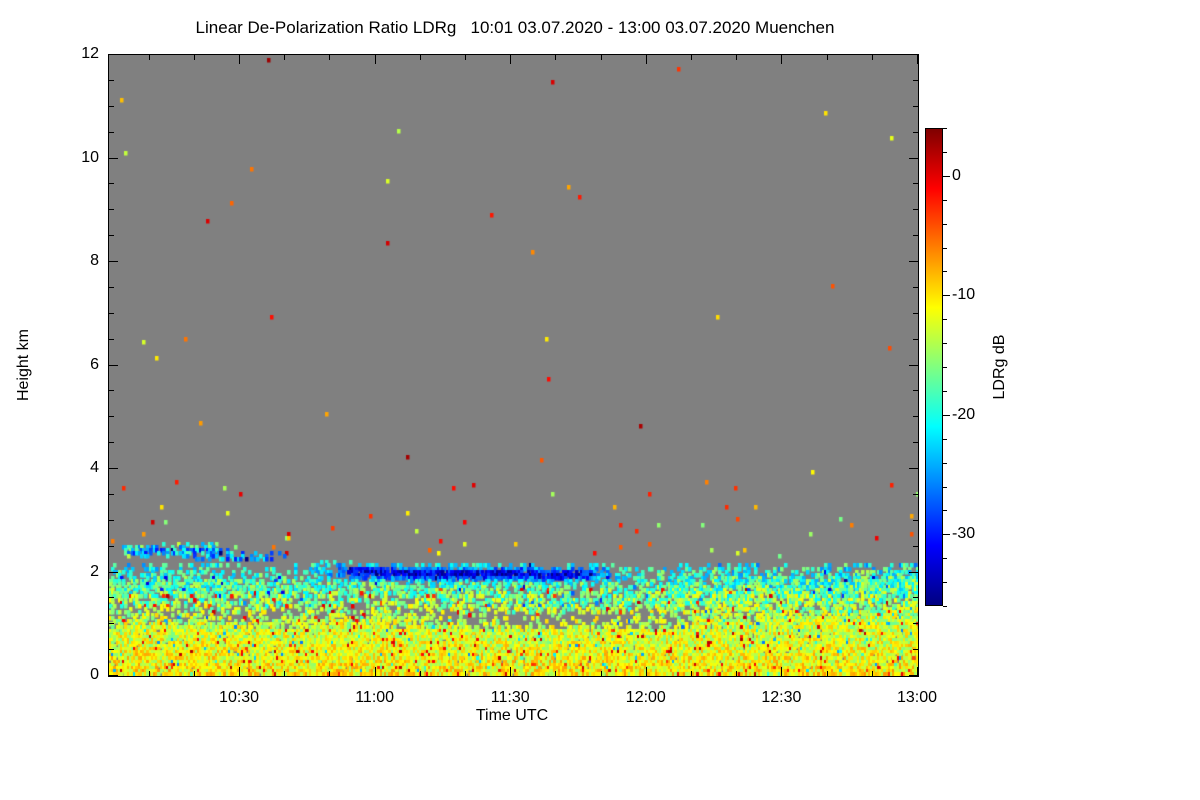 Image resolution: width=1200 pixels, height=800 pixels. I want to click on colorbar-tick-label: -10, so click(964, 295).